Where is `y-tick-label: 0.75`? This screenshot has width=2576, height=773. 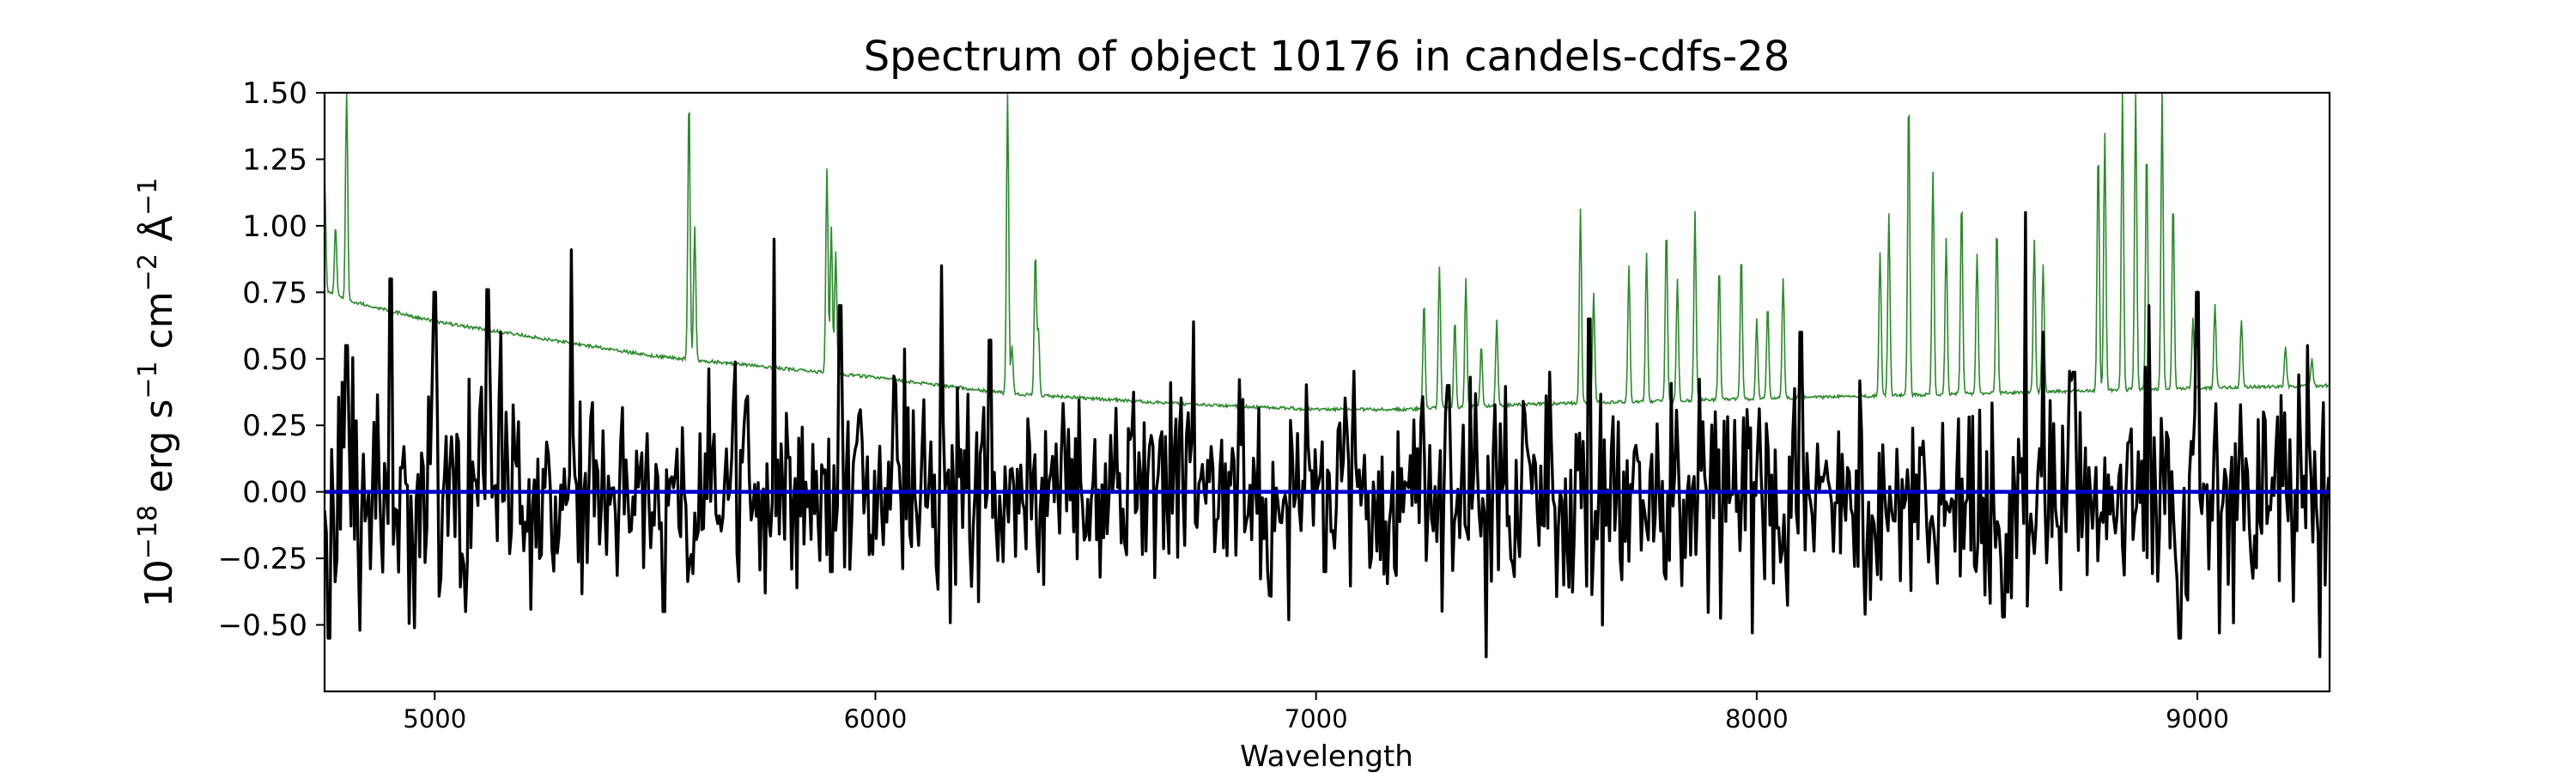
y-tick-label: 0.75 is located at coordinates (274, 293).